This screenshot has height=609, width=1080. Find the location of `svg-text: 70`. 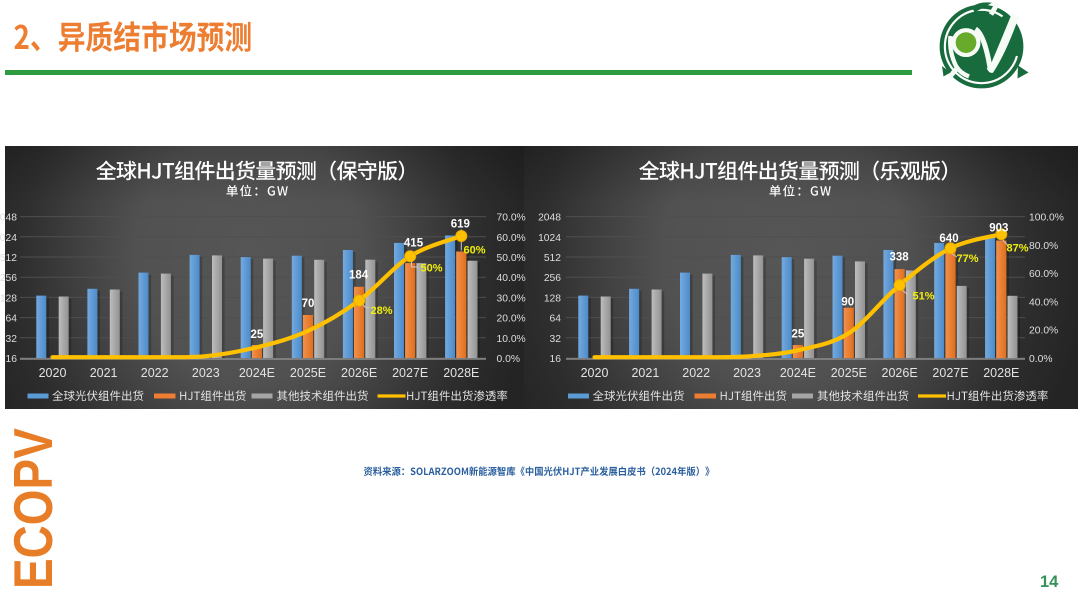

svg-text: 70 is located at coordinates (308, 304).